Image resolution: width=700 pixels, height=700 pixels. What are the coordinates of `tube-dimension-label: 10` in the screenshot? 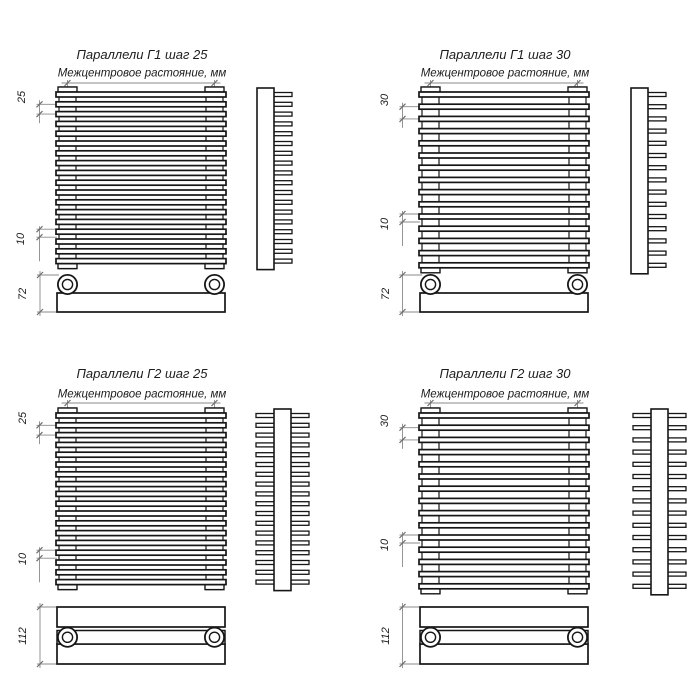 It's located at (21, 238).